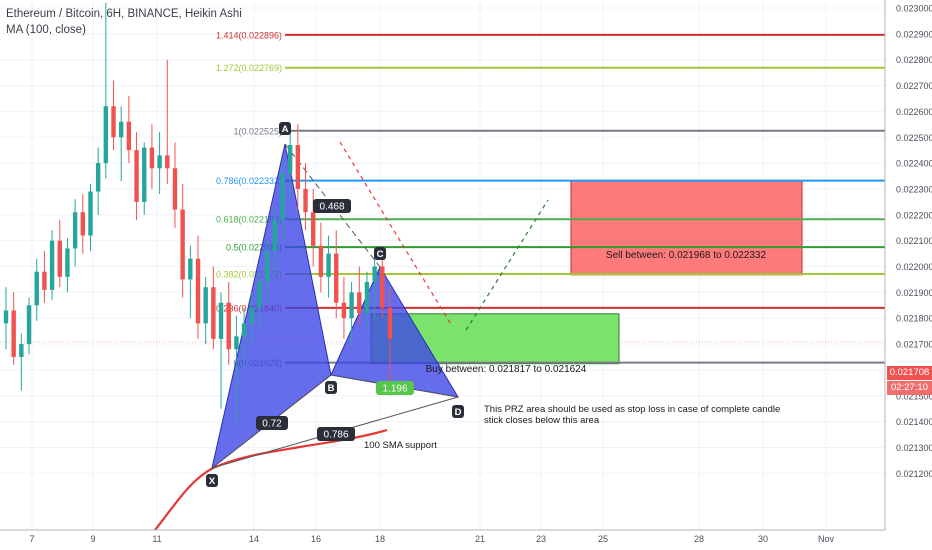  I want to click on ratio-label: 0.72, so click(272, 424).